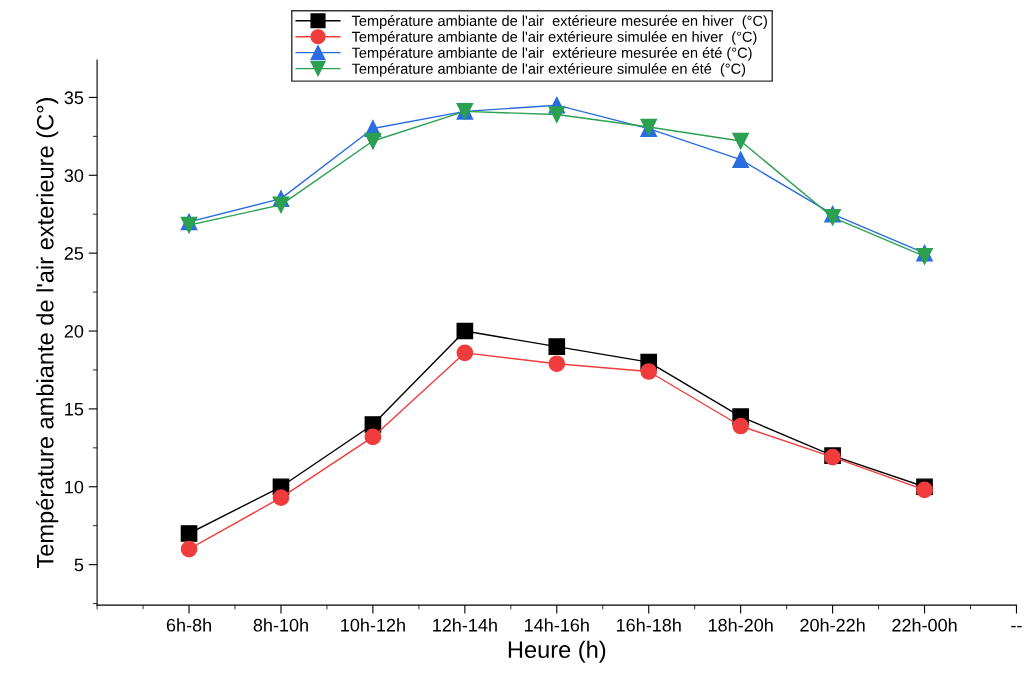 Image resolution: width=1033 pixels, height=690 pixels. What do you see at coordinates (373, 625) in the screenshot?
I see `x-tick-label: 10h-12h` at bounding box center [373, 625].